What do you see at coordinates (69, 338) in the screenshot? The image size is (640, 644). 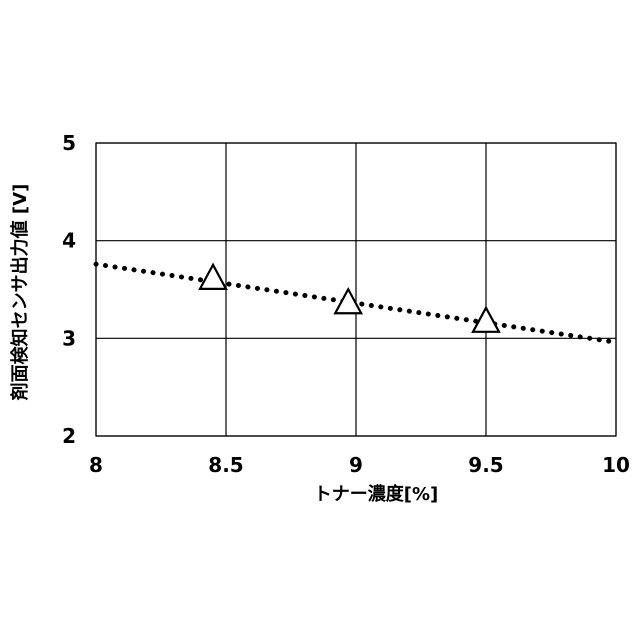 I see `y-tick-label: 3` at bounding box center [69, 338].